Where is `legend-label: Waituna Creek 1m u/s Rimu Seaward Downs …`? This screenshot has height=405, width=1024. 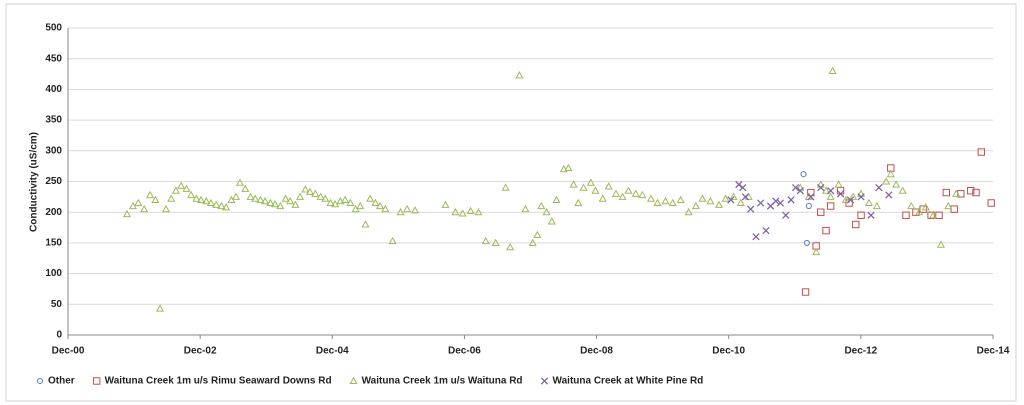
legend-label: Waituna Creek 1m u/s Rimu Seaward Downs … is located at coordinates (218, 381).